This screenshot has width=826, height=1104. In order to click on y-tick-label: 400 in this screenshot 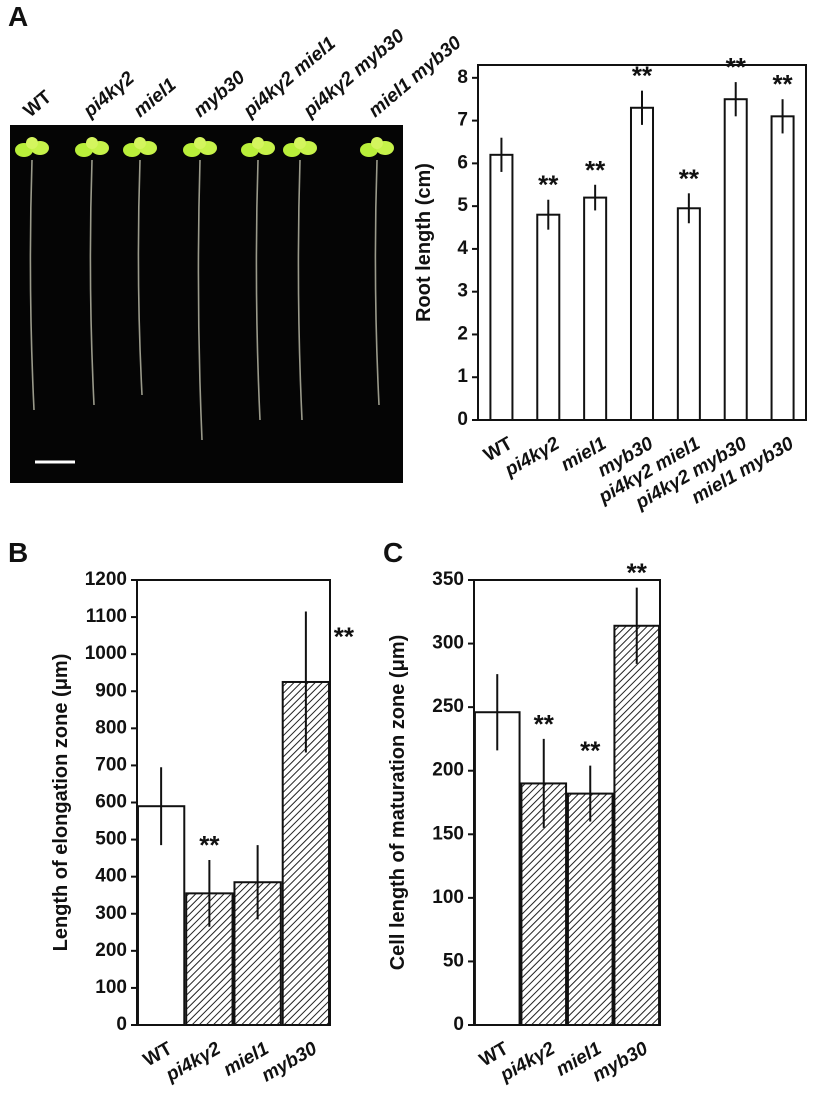, I will do `click(111, 876)`.